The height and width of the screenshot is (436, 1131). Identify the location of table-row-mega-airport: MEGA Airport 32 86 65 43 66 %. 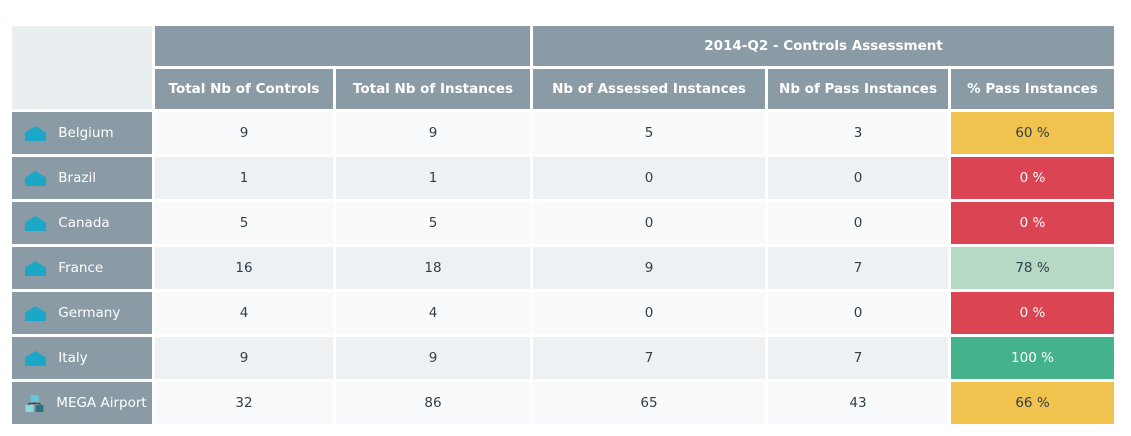
(563, 403).